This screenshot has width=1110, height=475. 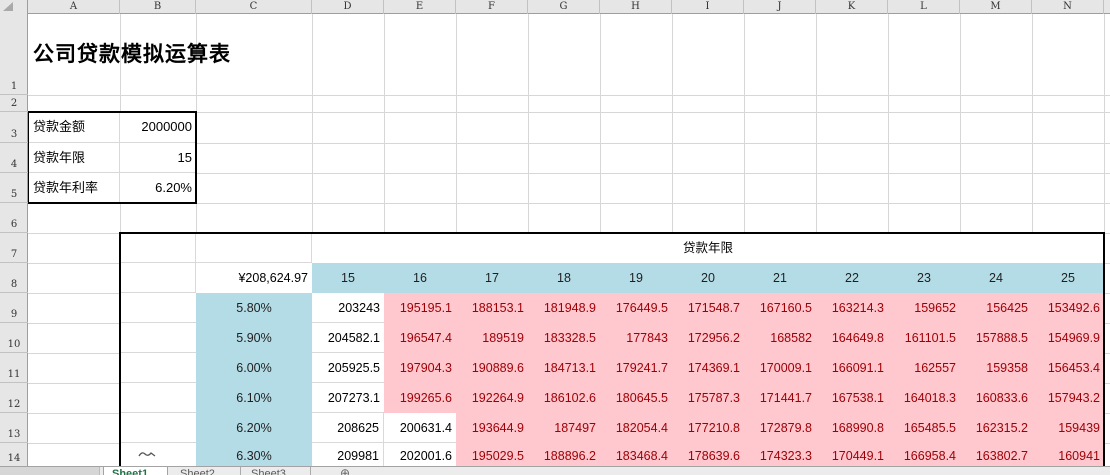 I want to click on column-header: B, so click(x=158, y=7).